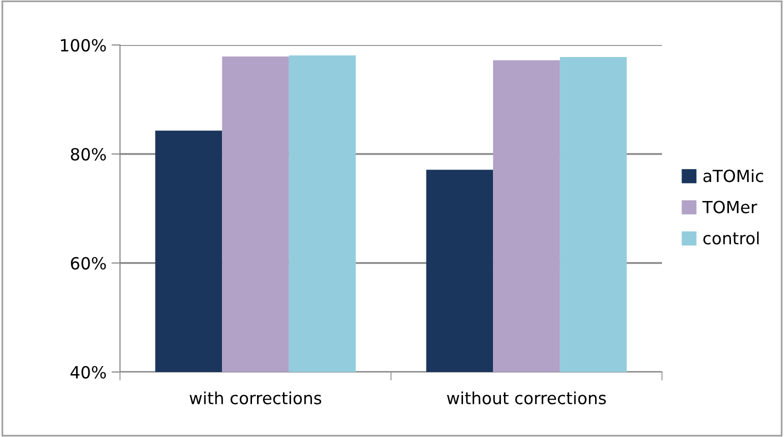 The width and height of the screenshot is (784, 437). I want to click on legend-label: control, so click(731, 238).